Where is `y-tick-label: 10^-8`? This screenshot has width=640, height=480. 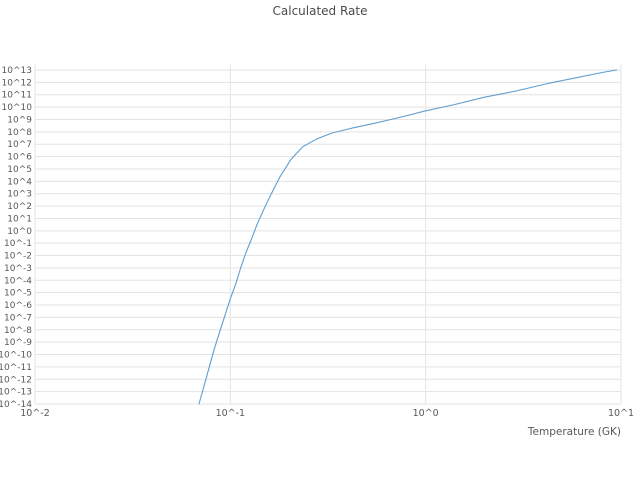
y-tick-label: 10^-8 is located at coordinates (18, 331).